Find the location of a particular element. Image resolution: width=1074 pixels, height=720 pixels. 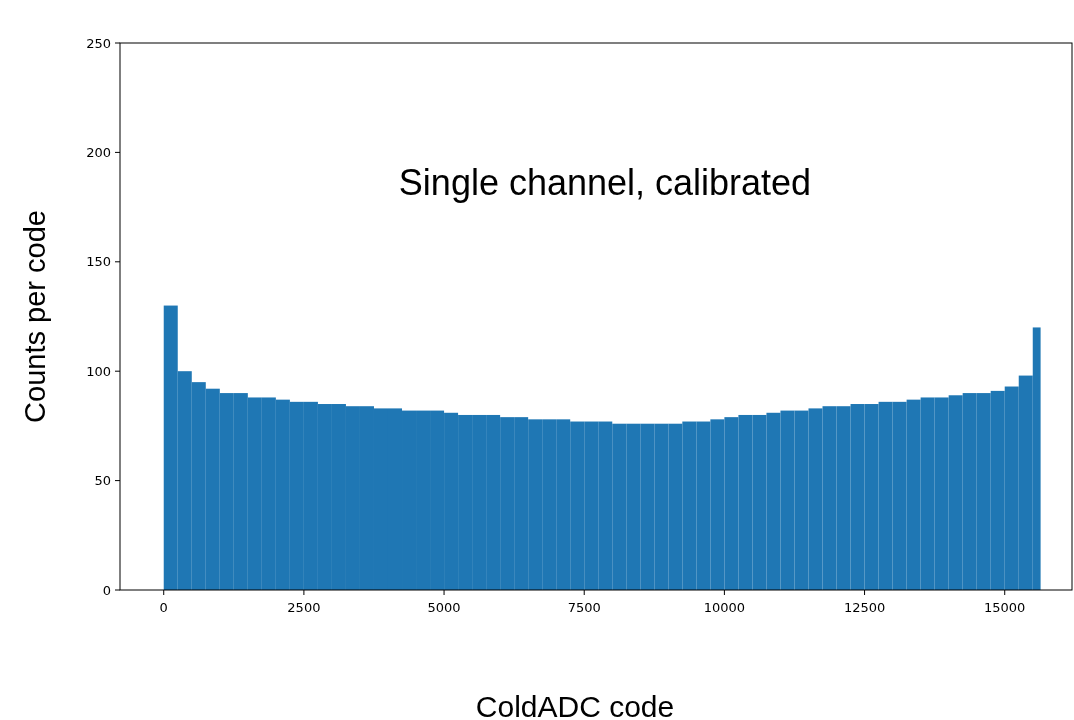

x-tick-label: 2500 is located at coordinates (304, 607).